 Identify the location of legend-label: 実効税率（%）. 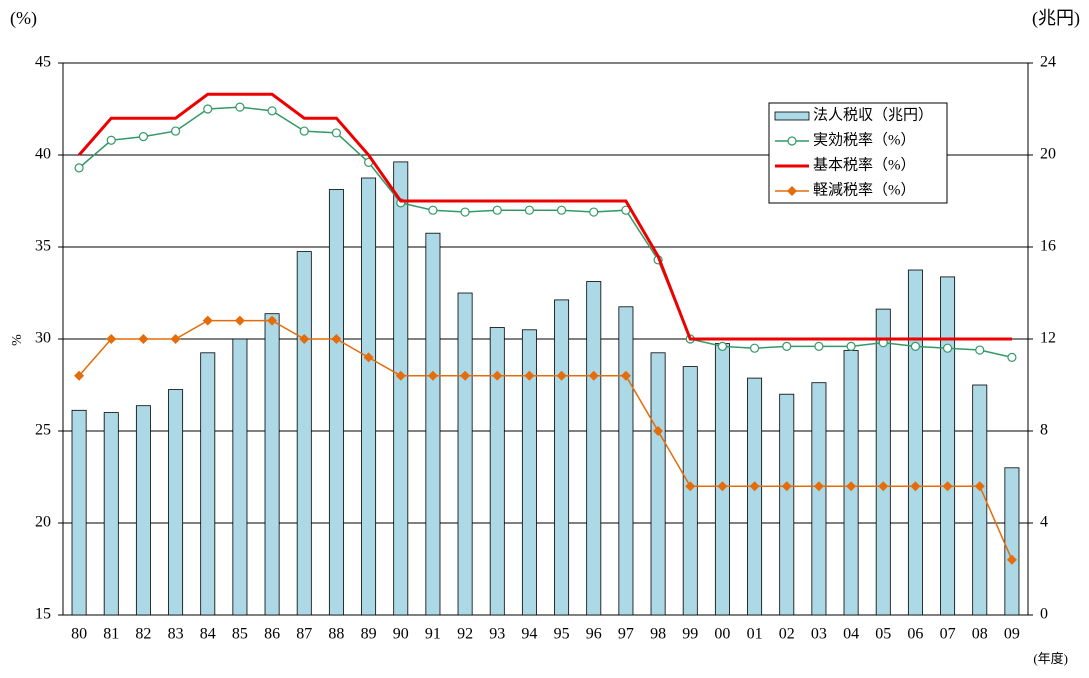
(864, 139).